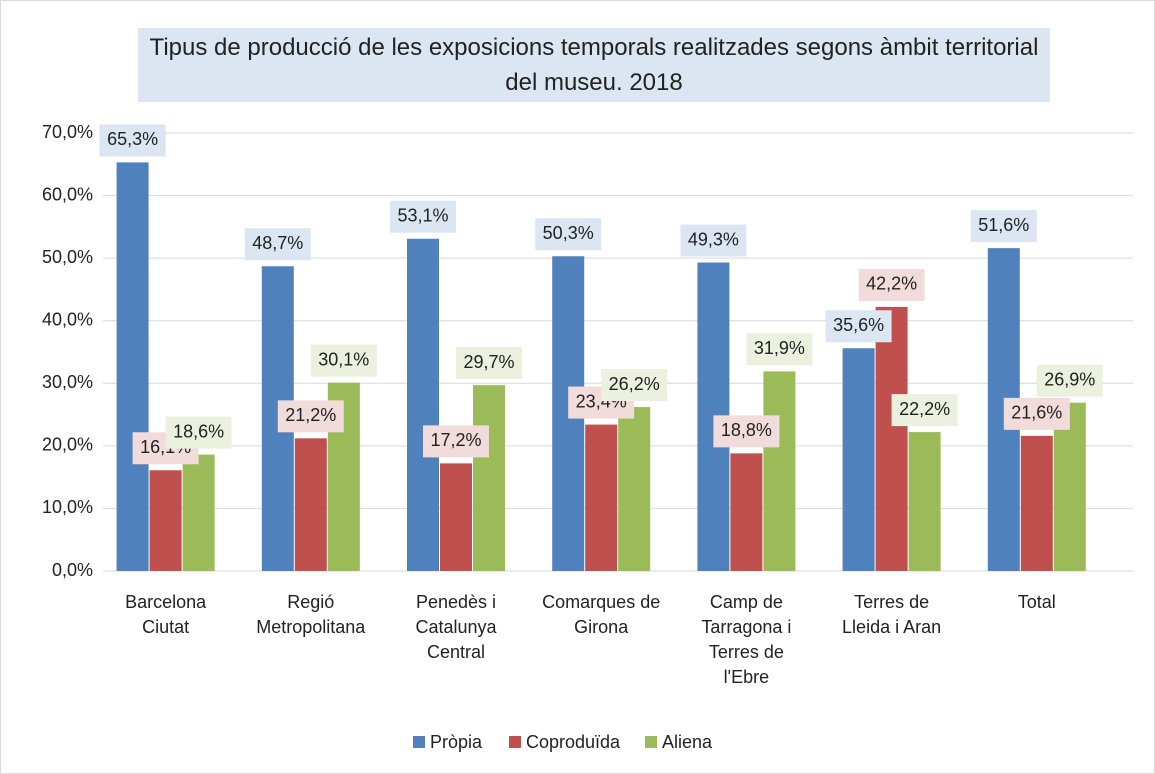 This screenshot has height=774, width=1155. I want to click on legend-label: Coproduïda, so click(573, 742).